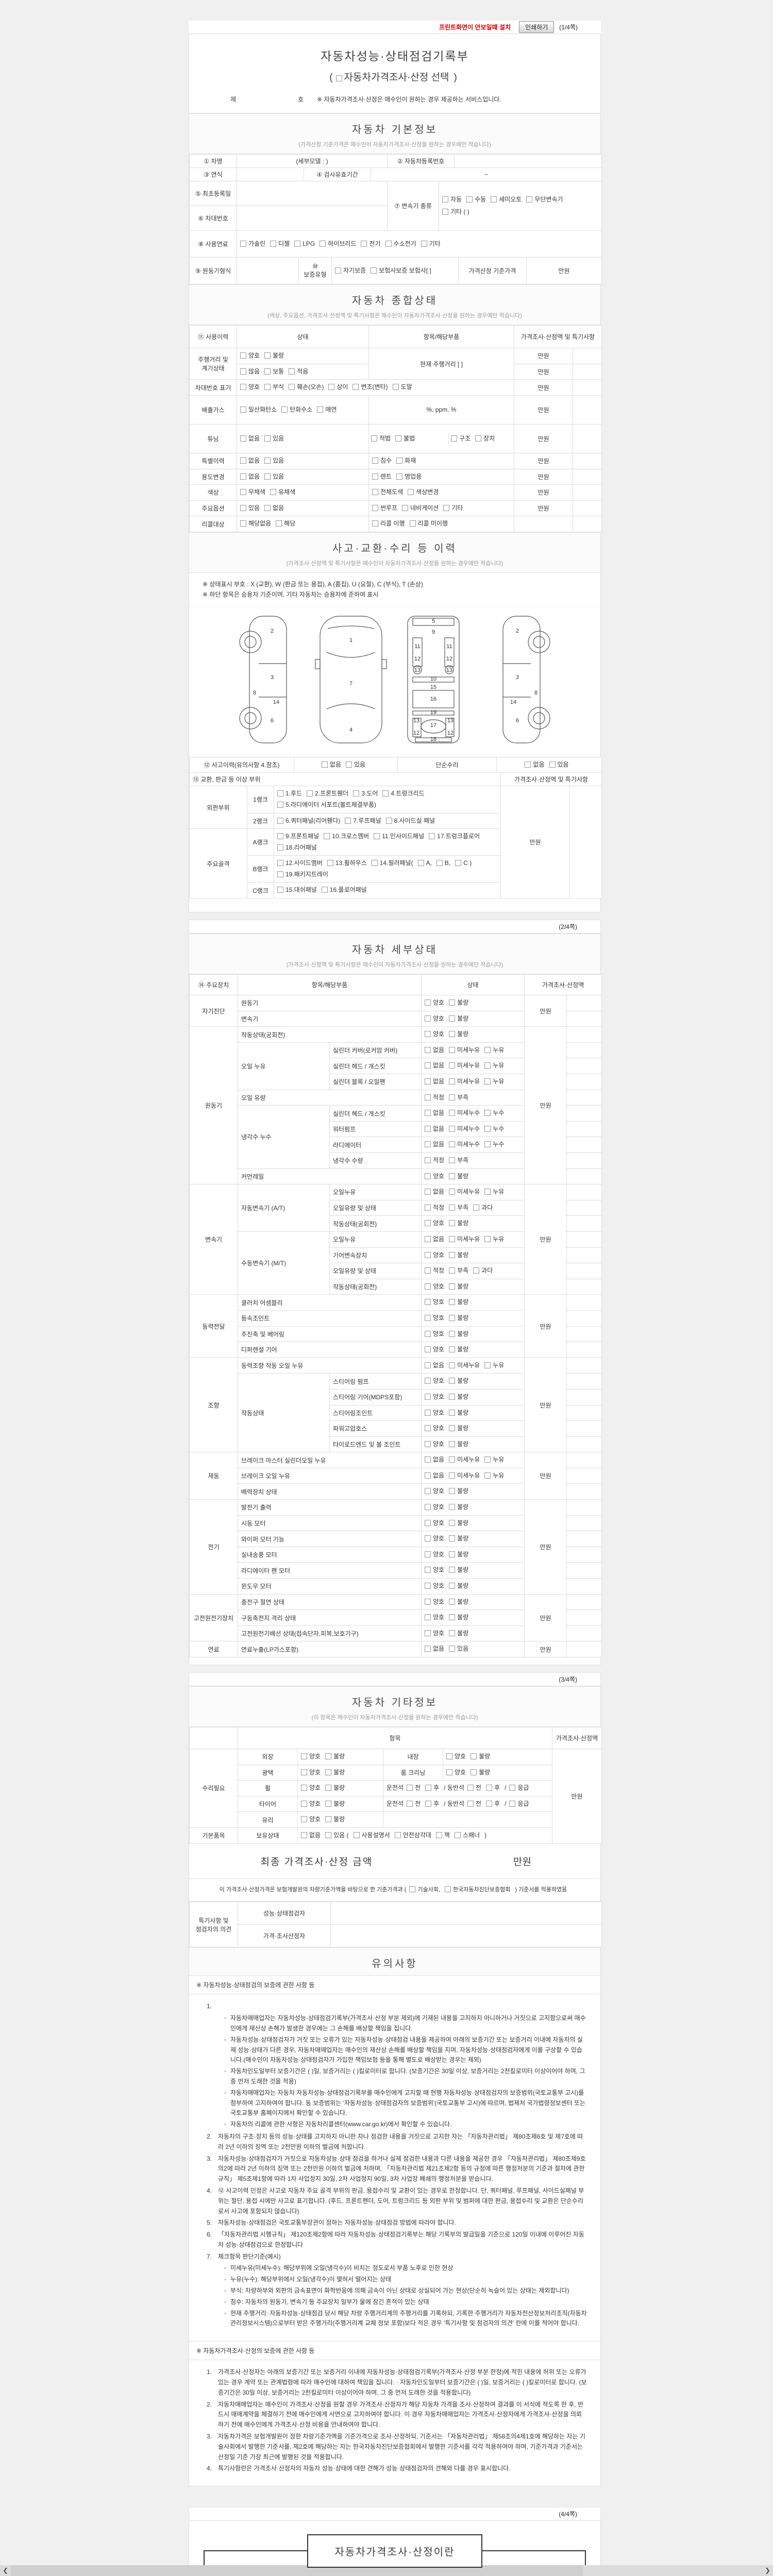 This screenshot has width=773, height=2576. I want to click on inspection-validity-field: ~, so click(486, 174).